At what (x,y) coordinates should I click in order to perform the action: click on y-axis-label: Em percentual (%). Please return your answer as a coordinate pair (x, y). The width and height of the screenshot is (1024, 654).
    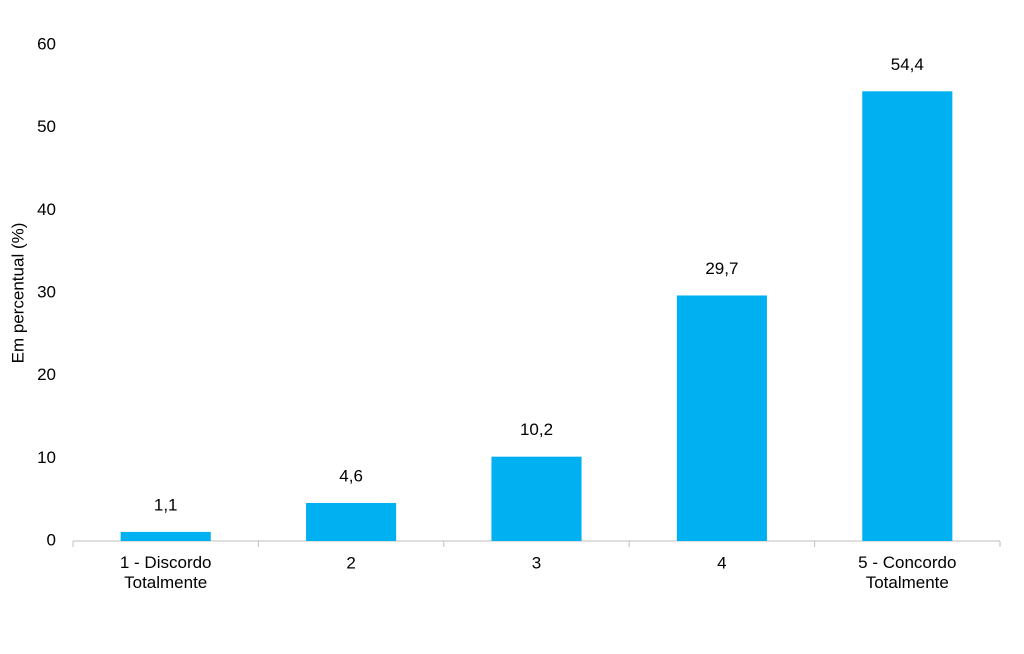
    Looking at the image, I should click on (17, 293).